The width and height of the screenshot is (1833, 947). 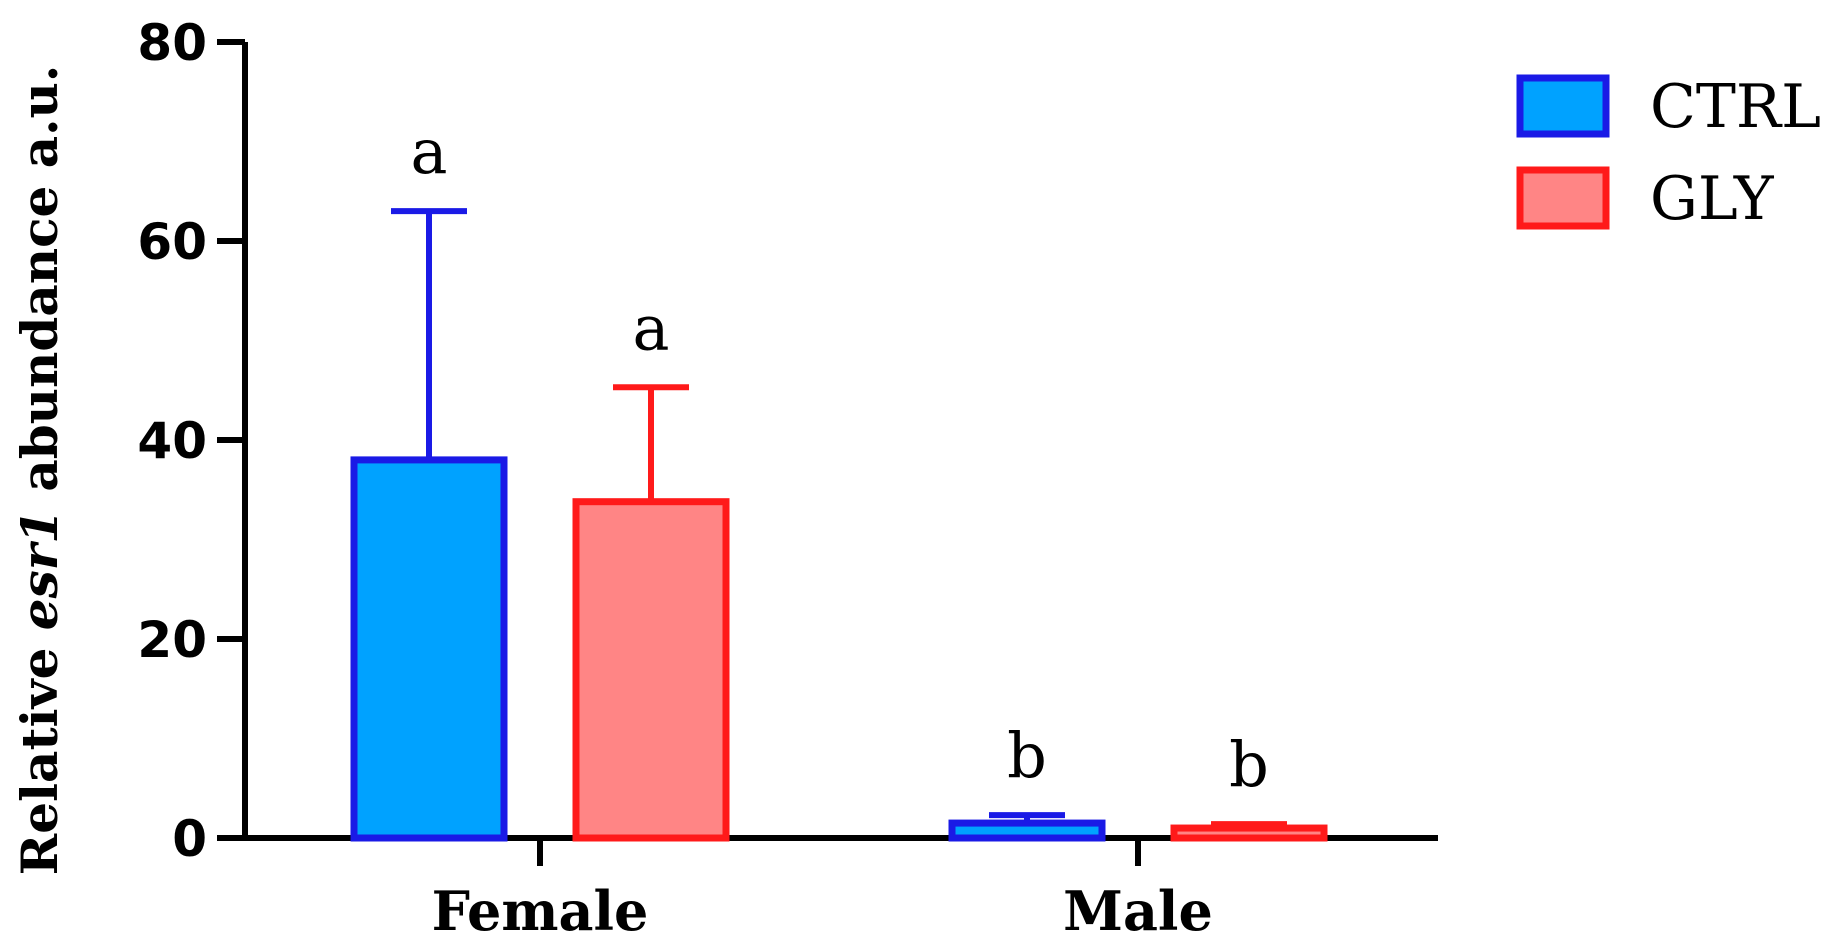 I want to click on legend-label: GLY, so click(x=1712, y=199).